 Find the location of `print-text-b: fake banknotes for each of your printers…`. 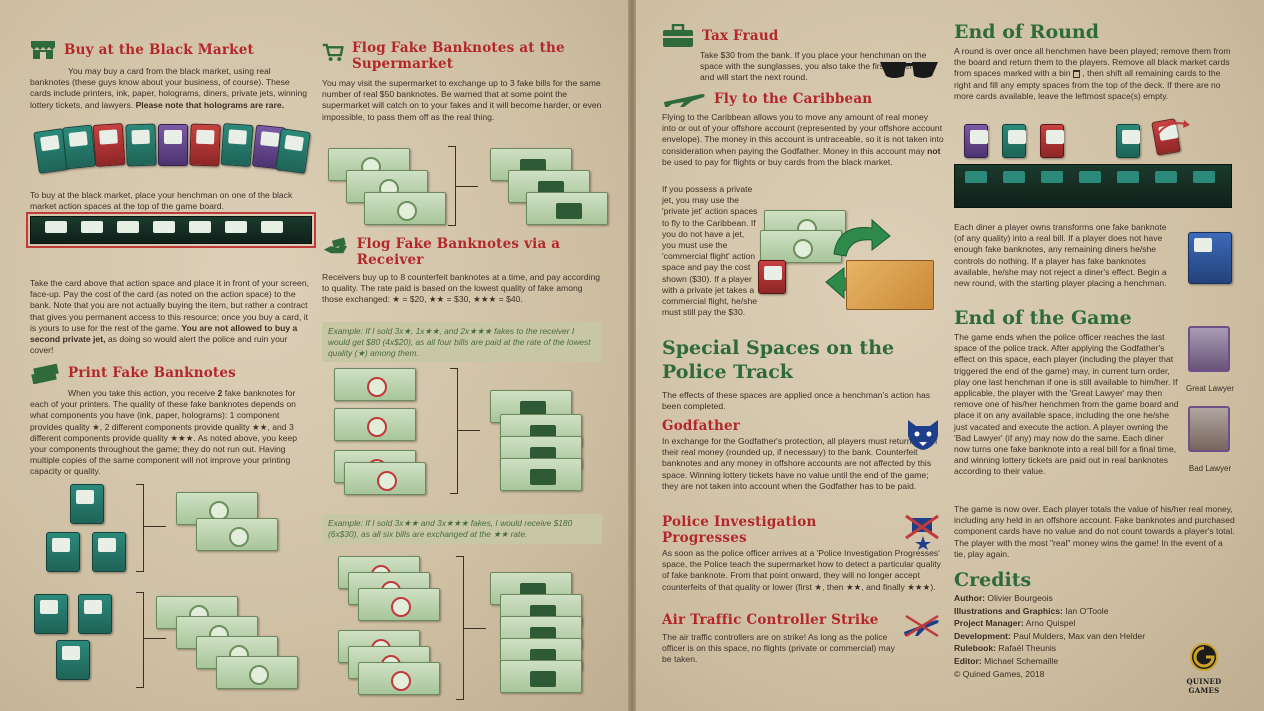

print-text-b: fake banknotes for each of your printers… is located at coordinates (164, 432).